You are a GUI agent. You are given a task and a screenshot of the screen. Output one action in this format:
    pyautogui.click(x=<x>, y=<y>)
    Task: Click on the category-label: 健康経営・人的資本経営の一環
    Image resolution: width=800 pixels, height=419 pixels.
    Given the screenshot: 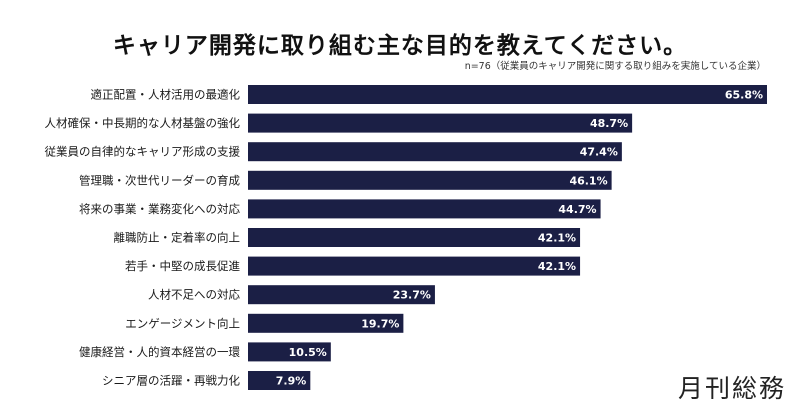 What is the action you would take?
    pyautogui.click(x=159, y=352)
    